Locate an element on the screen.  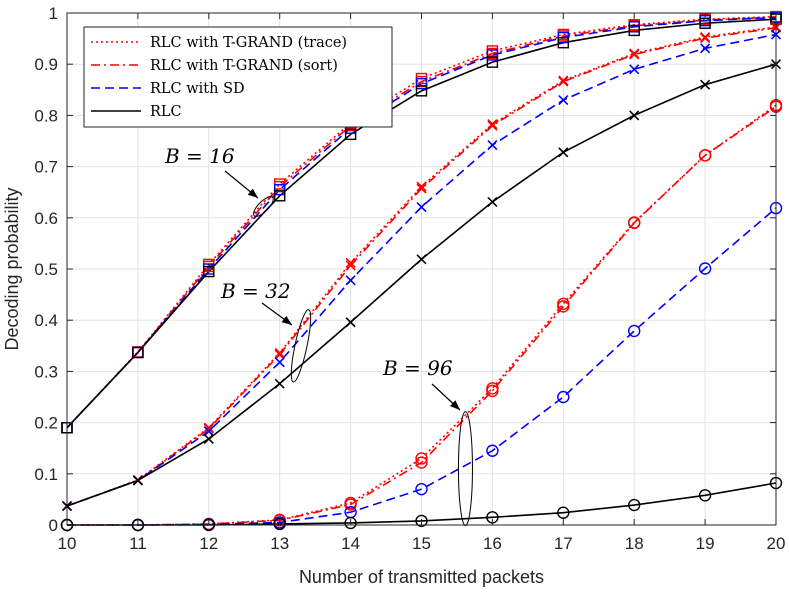
y-tick-label: 0.6 is located at coordinates (46, 218).